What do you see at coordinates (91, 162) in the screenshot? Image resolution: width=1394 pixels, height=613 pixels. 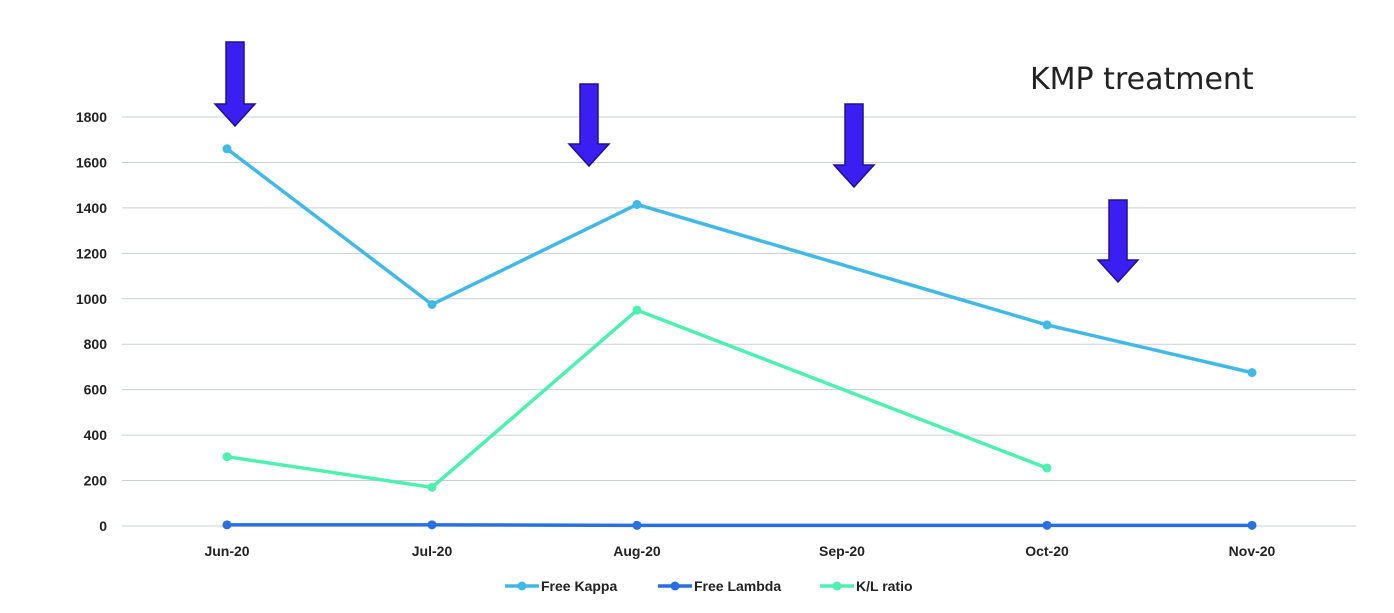 I see `y-tick-label: 1600` at bounding box center [91, 162].